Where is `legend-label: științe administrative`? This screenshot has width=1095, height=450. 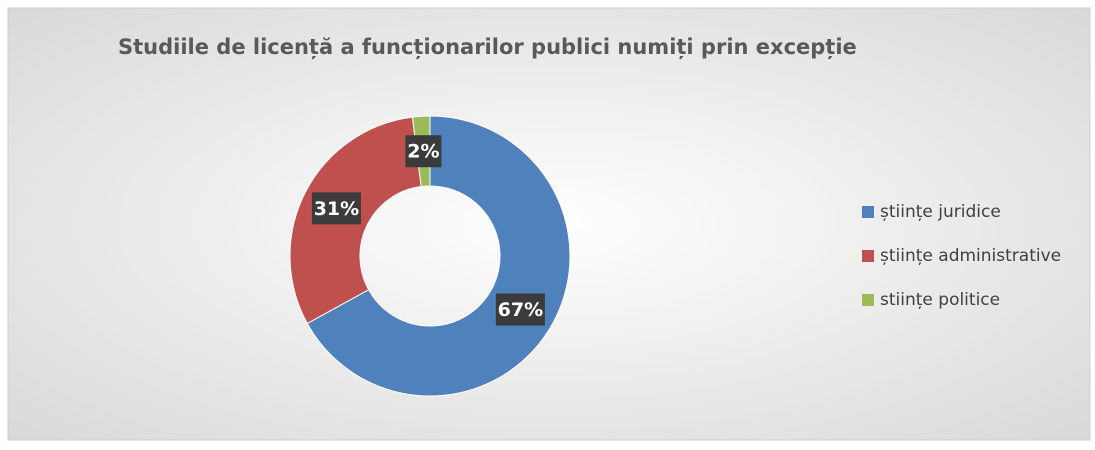
legend-label: științe administrative is located at coordinates (970, 256).